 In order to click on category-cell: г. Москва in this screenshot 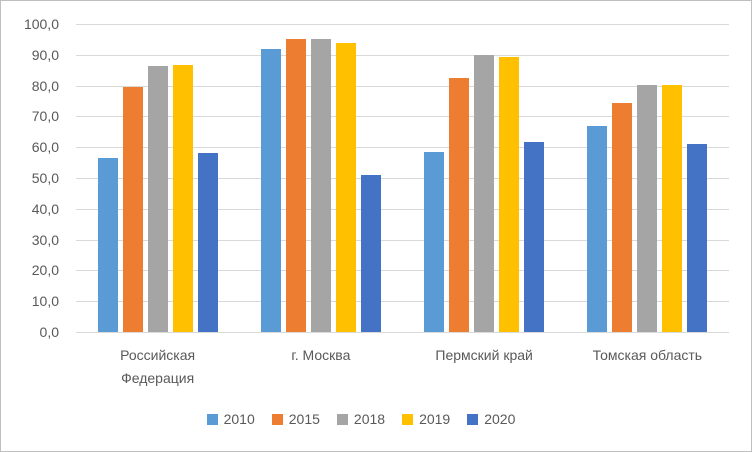, I will do `click(320, 367)`.